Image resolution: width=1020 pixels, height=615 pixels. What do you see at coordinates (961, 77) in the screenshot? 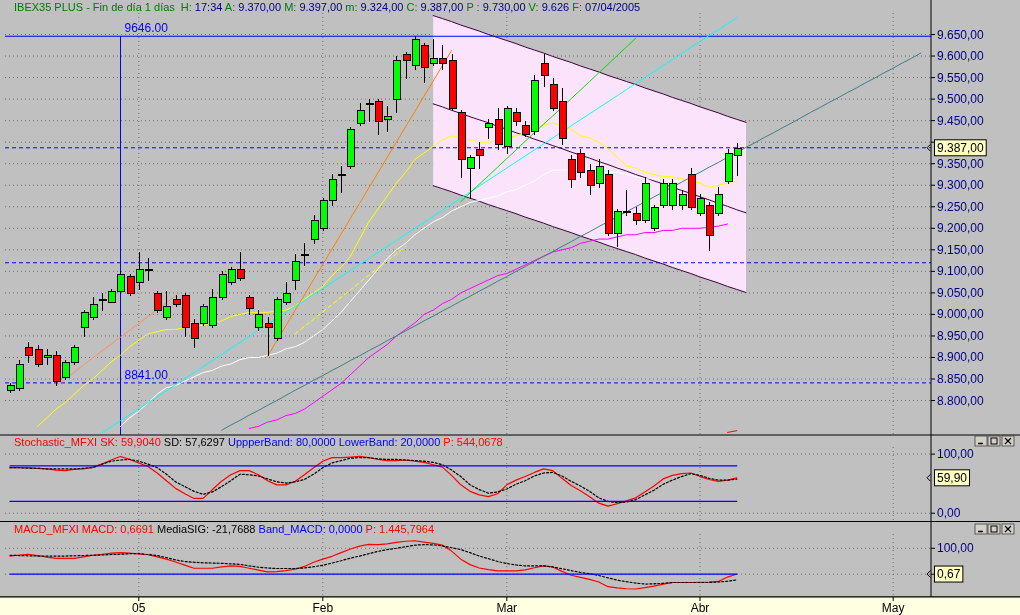
I see `y-tick-label: 9.550,00` at bounding box center [961, 77].